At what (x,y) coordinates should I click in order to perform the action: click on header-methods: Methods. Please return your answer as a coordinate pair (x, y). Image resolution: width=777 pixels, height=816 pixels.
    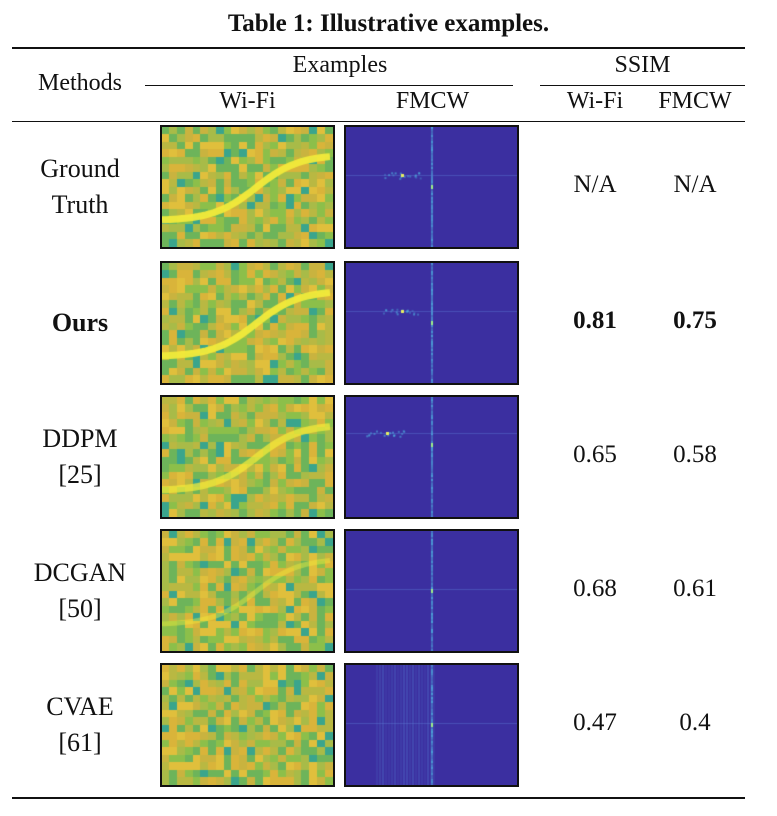
    Looking at the image, I should click on (80, 83).